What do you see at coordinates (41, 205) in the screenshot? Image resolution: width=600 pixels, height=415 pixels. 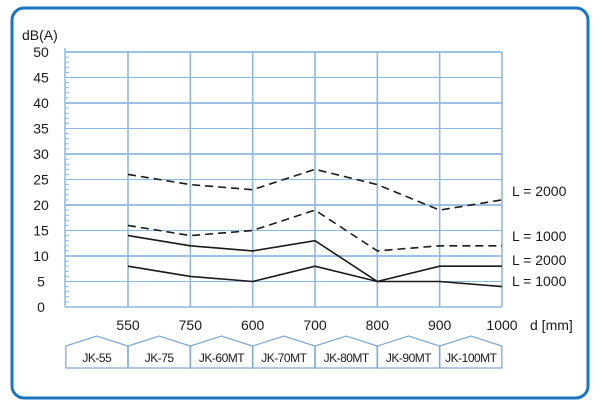 I see `y-tick-label: 20` at bounding box center [41, 205].